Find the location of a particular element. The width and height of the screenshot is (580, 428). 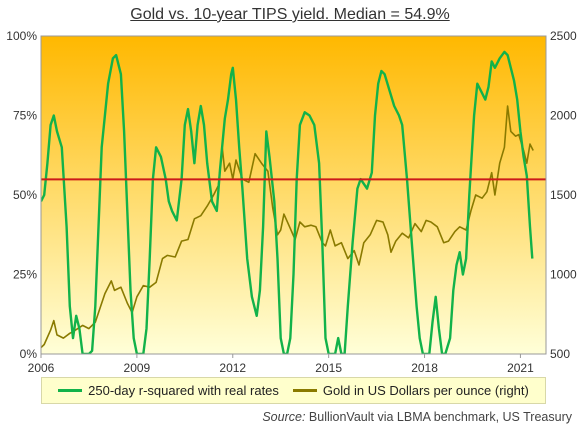

x-tick-label: 2021 is located at coordinates (520, 368).